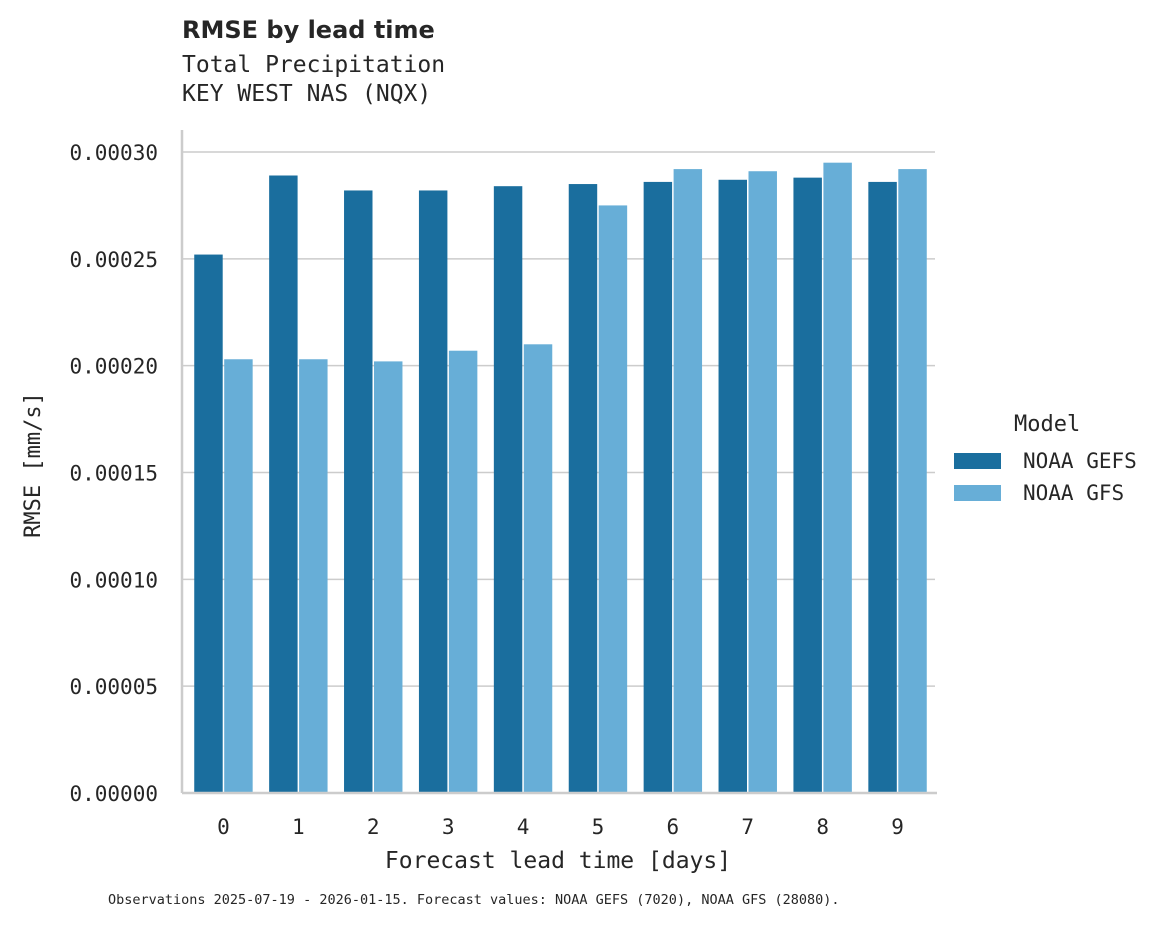 The image size is (1175, 928). What do you see at coordinates (1047, 424) in the screenshot?
I see `legend-title: Model` at bounding box center [1047, 424].